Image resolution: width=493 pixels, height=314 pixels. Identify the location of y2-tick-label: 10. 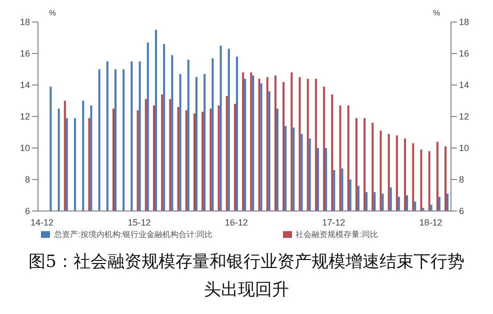
(464, 148).